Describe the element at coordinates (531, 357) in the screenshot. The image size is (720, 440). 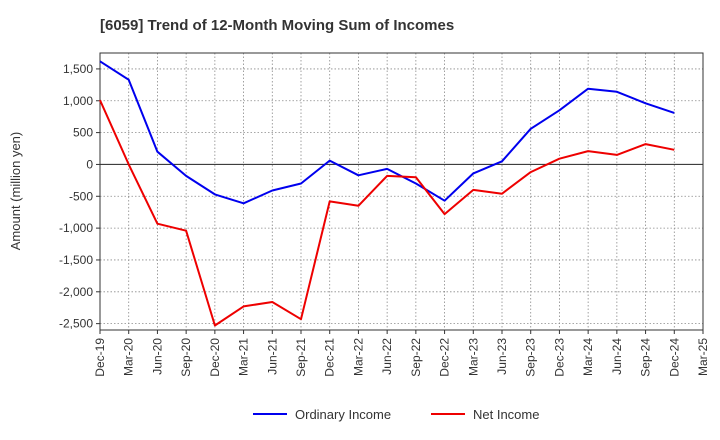
I see `x-tick-label: Sep-23` at that location.